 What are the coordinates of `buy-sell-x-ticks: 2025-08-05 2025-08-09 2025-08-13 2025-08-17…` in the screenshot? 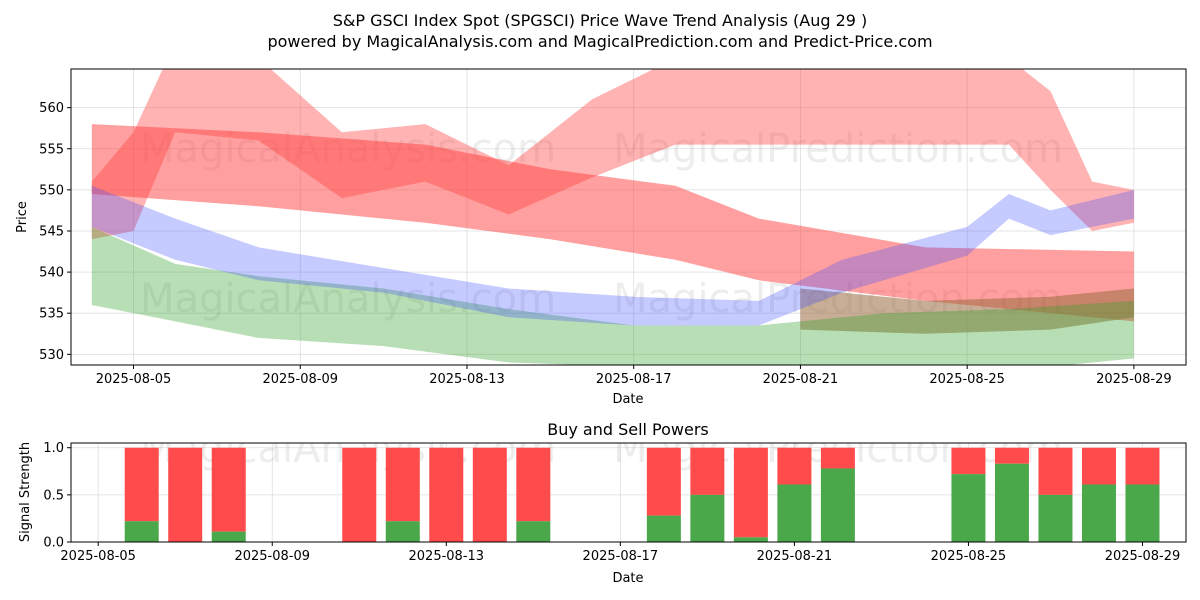 It's located at (620, 553).